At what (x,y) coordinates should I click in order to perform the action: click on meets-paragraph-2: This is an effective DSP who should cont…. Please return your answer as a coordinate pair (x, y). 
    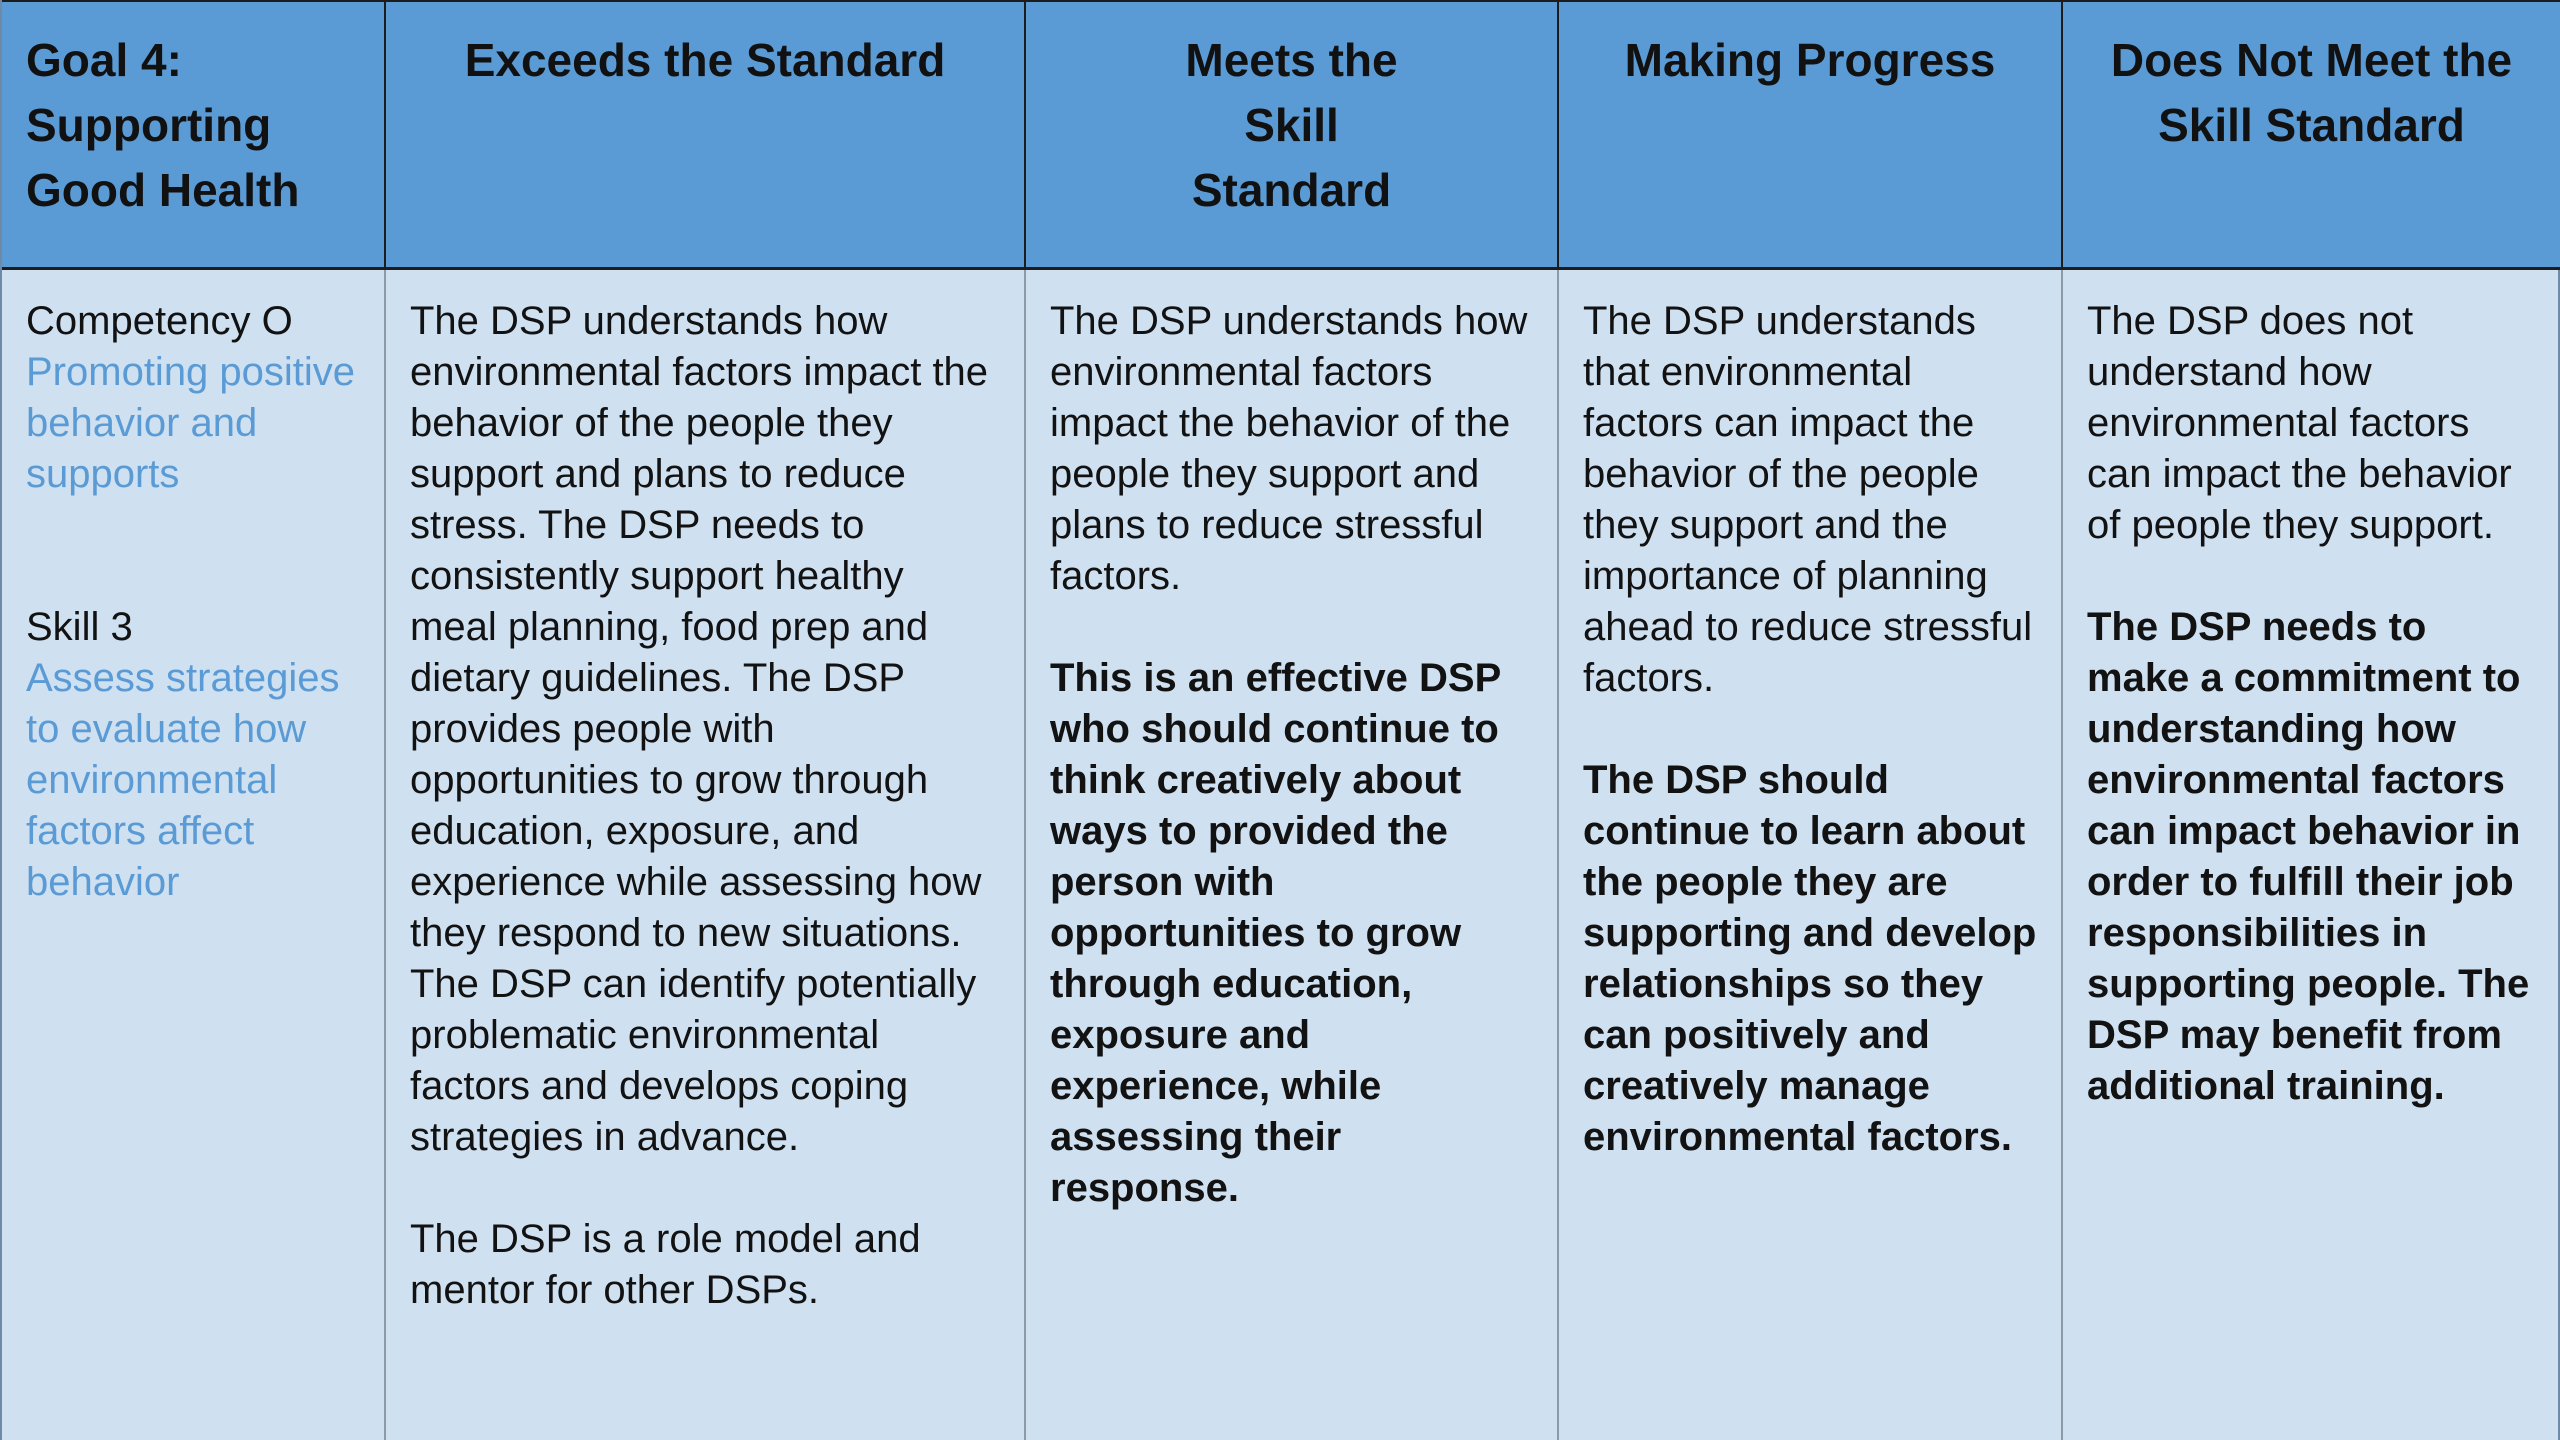
    Looking at the image, I should click on (1275, 933).